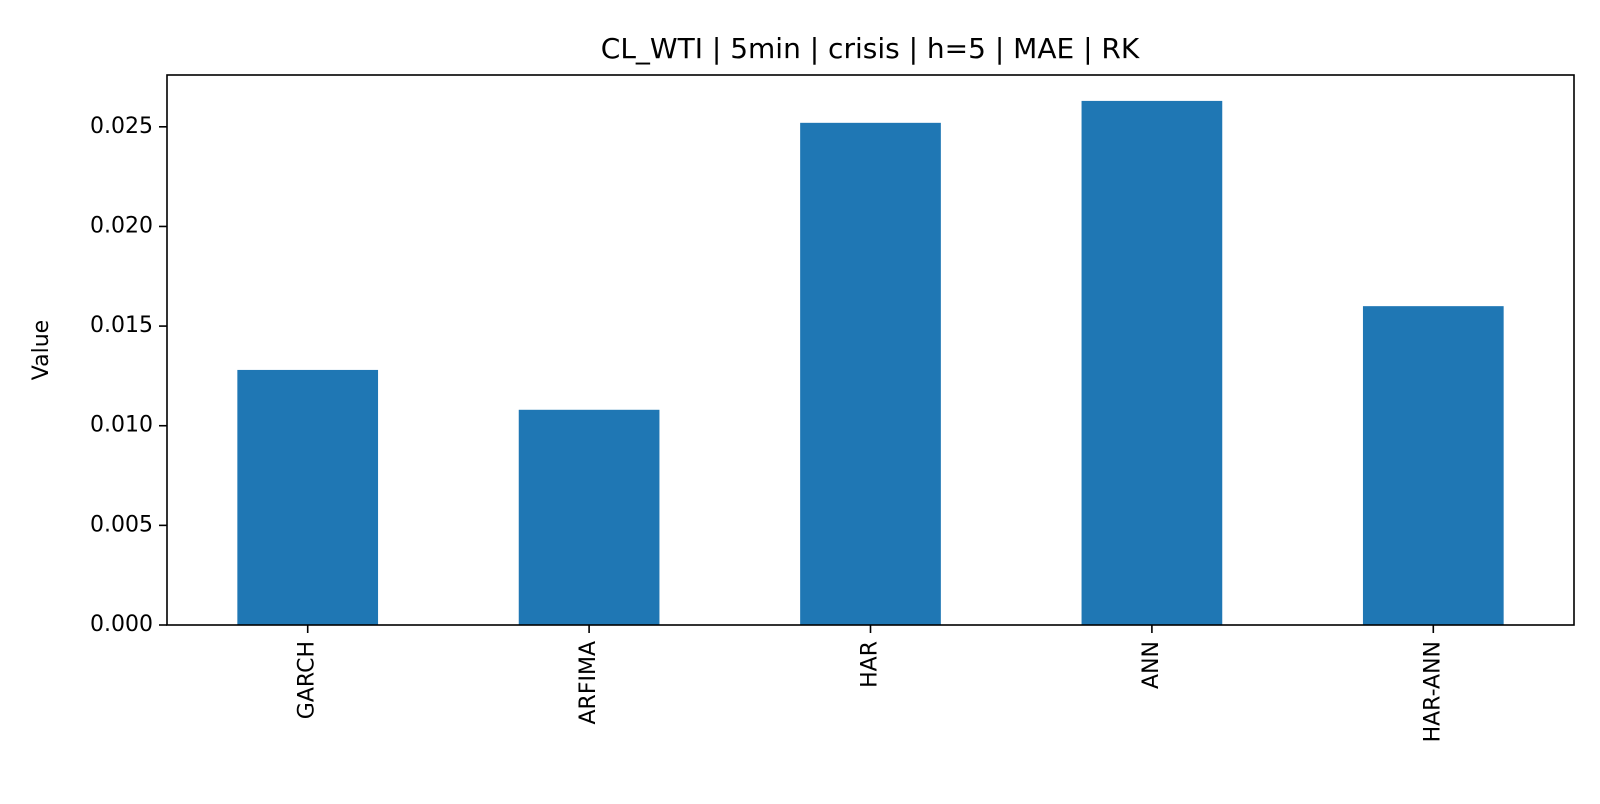 This screenshot has width=1600, height=804. I want to click on y-tick-label: 0.005, so click(121, 524).